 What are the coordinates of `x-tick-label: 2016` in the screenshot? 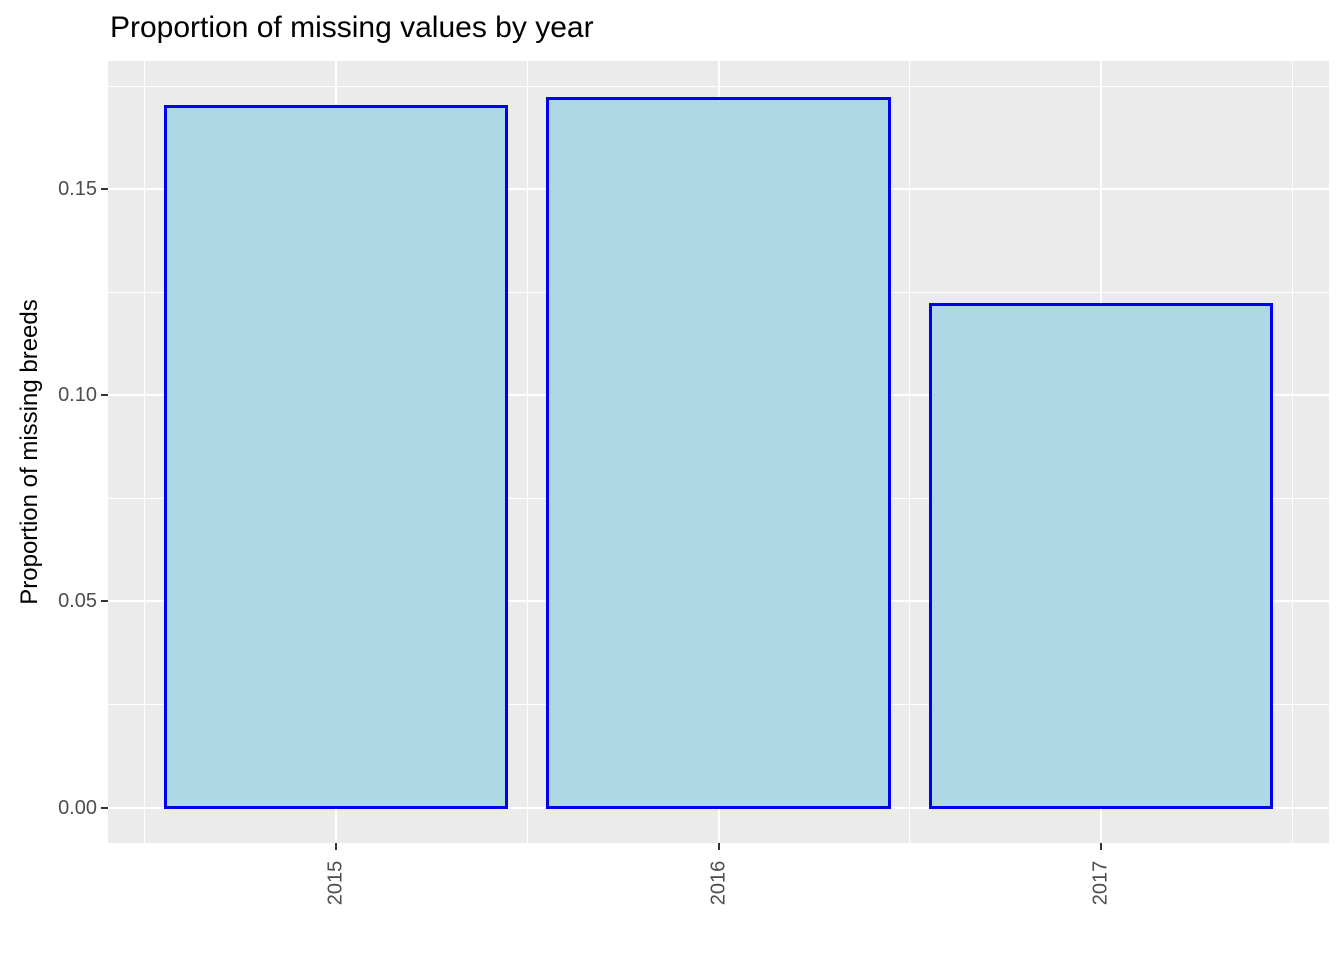 It's located at (718, 883).